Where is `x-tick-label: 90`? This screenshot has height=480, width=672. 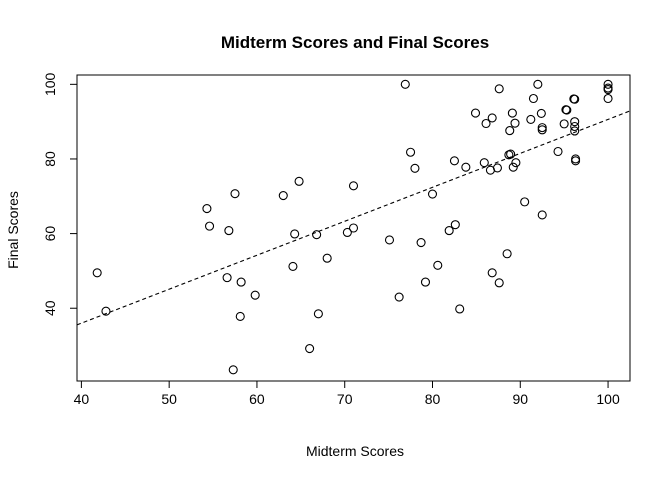
x-tick-label: 90 is located at coordinates (520, 399).